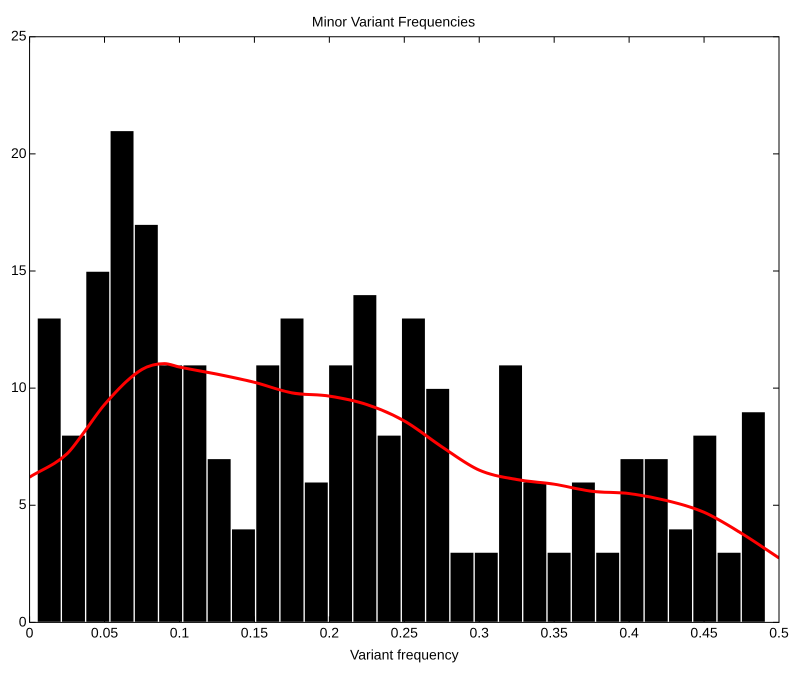  Describe the element at coordinates (180, 632) in the screenshot. I see `x-tick-label: 0.1` at that location.